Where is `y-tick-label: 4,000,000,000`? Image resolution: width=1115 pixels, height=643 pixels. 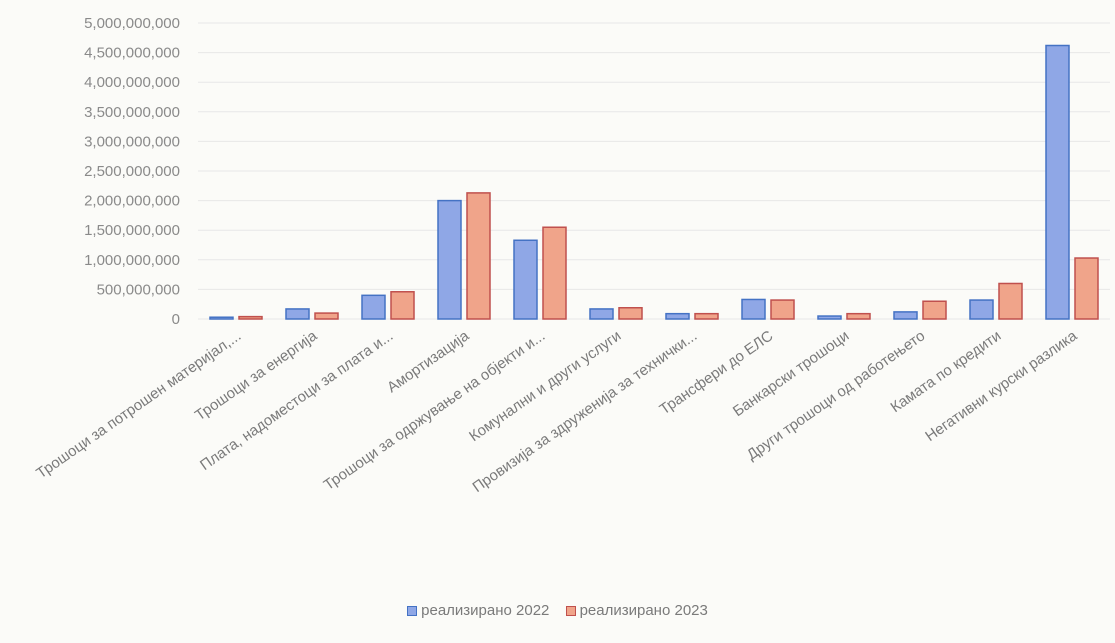
y-tick-label: 4,000,000,000 is located at coordinates (132, 82).